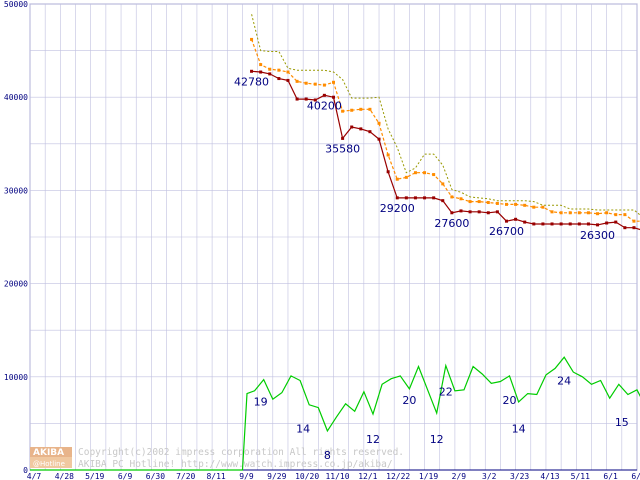  Describe the element at coordinates (16, 284) in the screenshot. I see `y-tick-label: 20000` at that location.